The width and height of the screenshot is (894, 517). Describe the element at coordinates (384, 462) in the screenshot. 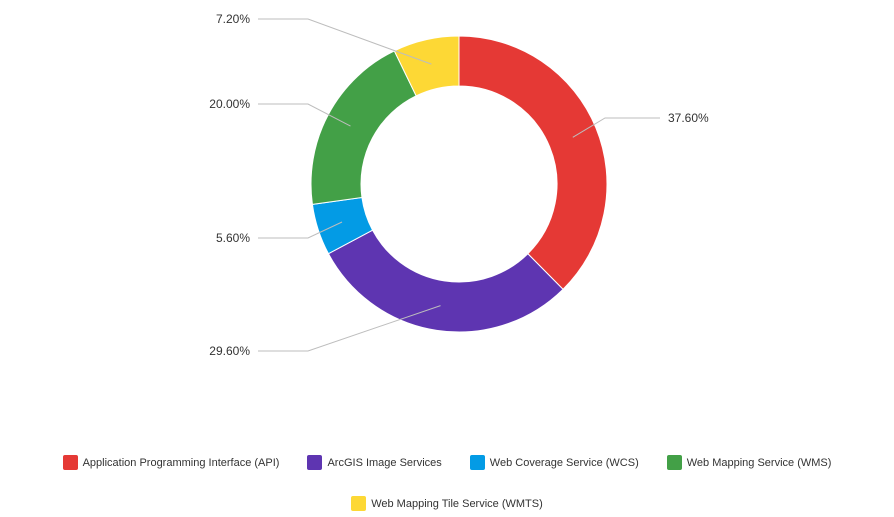

I see `legend-label: ArcGIS Image Services` at that location.